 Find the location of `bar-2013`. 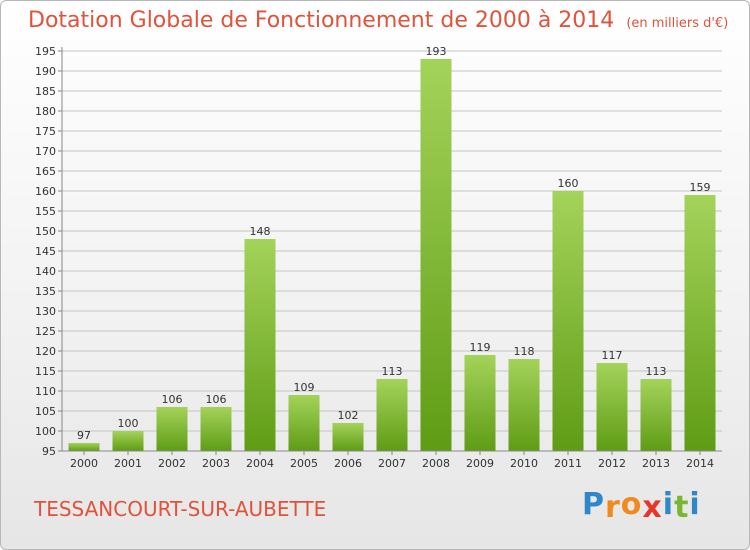

bar-2013 is located at coordinates (656, 415).